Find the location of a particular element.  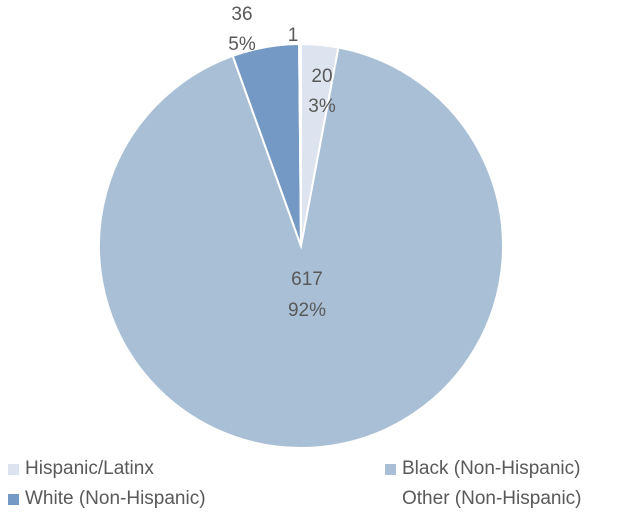

legend-item-white-non-hispanic: White (Non-Hispanic) is located at coordinates (107, 499).